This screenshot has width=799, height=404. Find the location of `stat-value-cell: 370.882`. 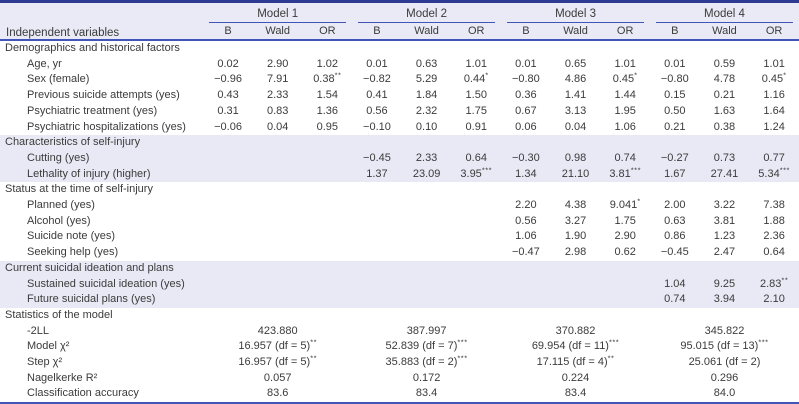

stat-value-cell: 370.882 is located at coordinates (575, 330).